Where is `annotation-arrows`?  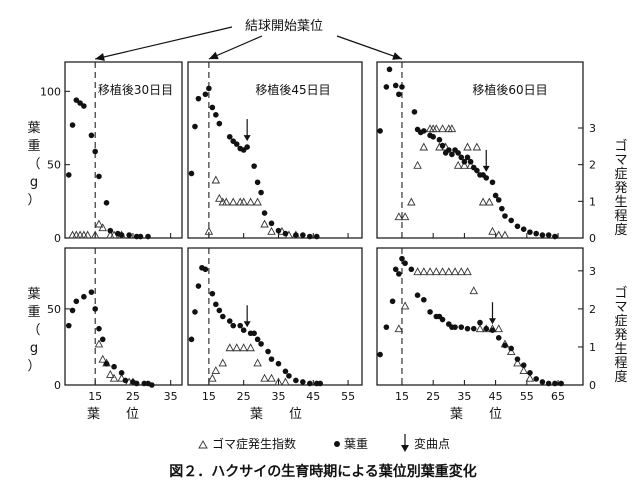
annotation-arrows is located at coordinates (249, 43).